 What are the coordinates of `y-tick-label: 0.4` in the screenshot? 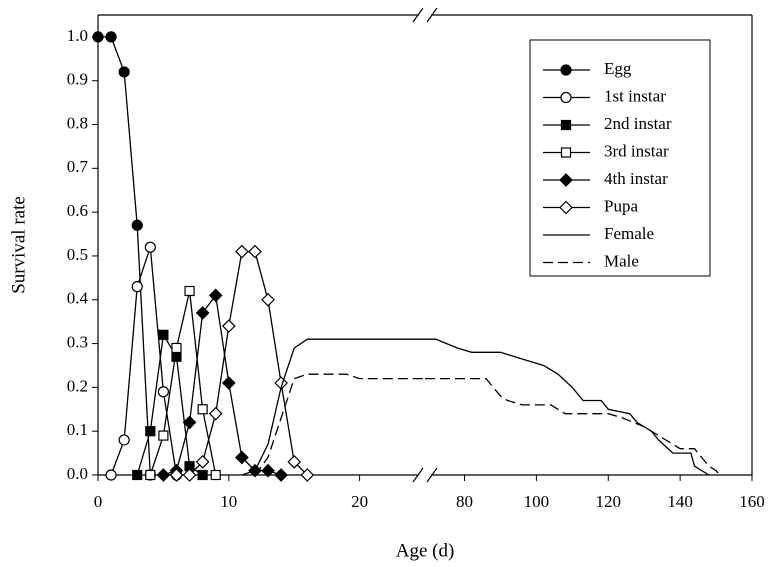 It's located at (78, 298).